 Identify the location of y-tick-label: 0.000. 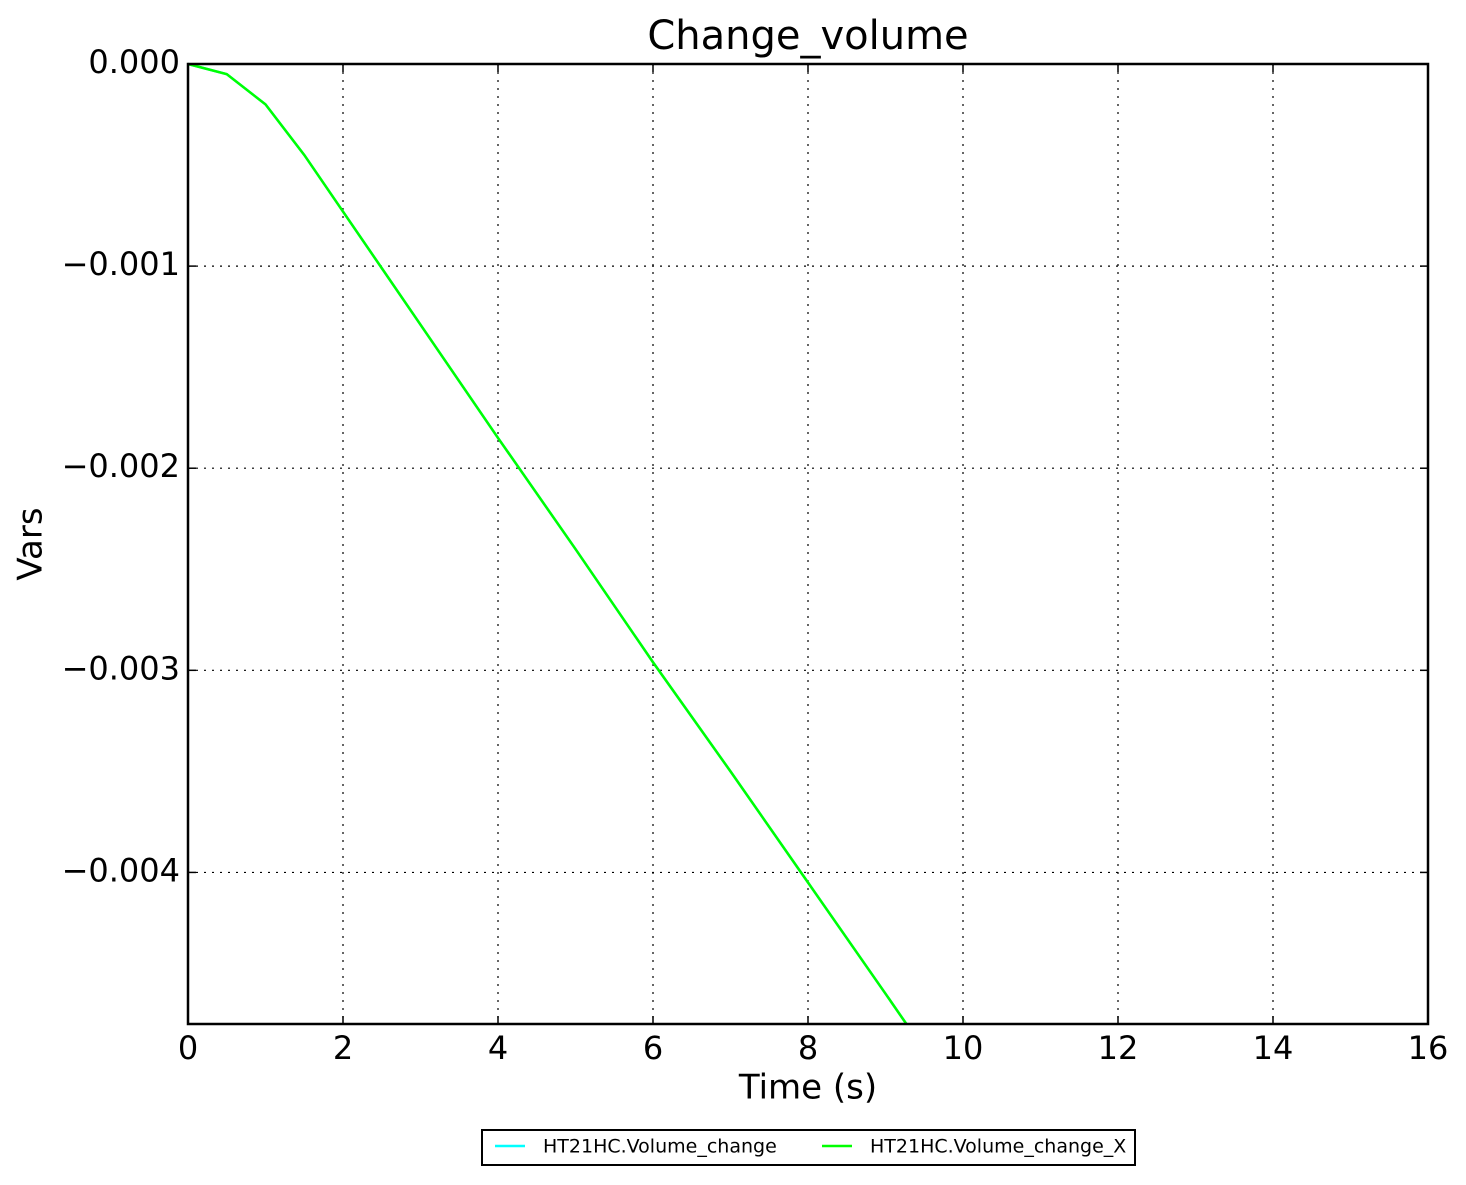
(134, 62).